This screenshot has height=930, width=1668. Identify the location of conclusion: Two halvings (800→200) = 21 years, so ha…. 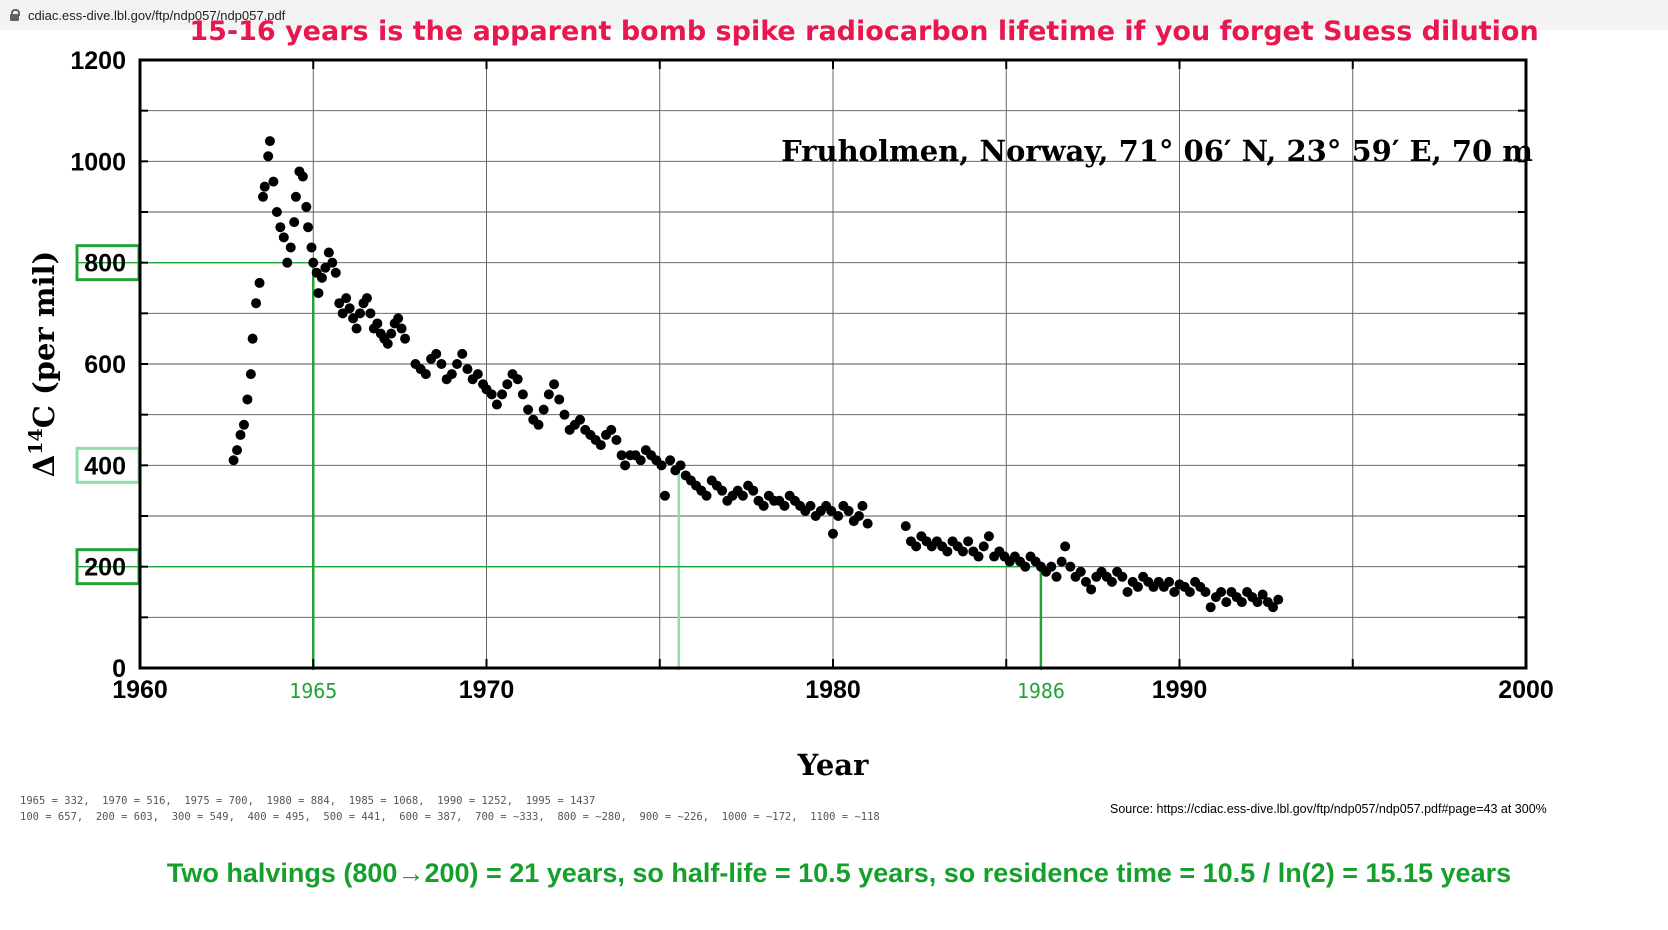
(839, 873).